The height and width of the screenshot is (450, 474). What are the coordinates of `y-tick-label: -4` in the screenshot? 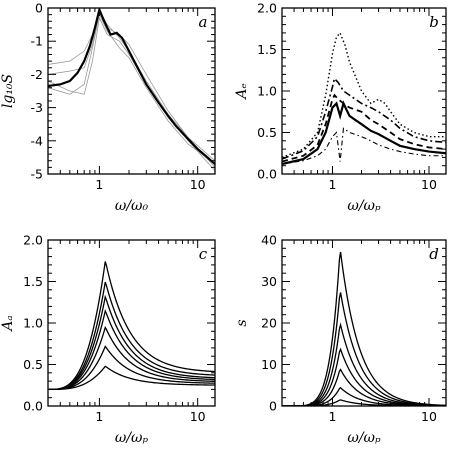 It's located at (37, 140).